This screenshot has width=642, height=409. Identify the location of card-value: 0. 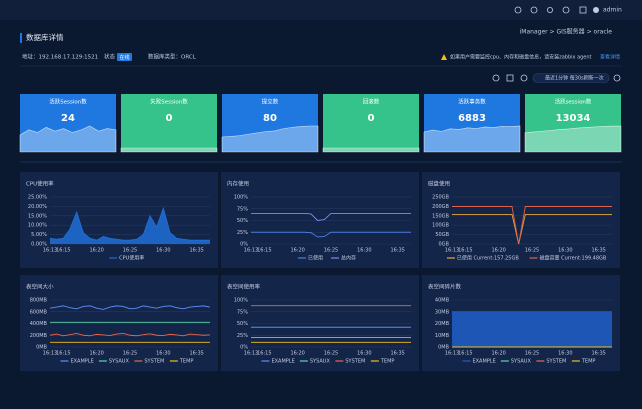
(169, 118).